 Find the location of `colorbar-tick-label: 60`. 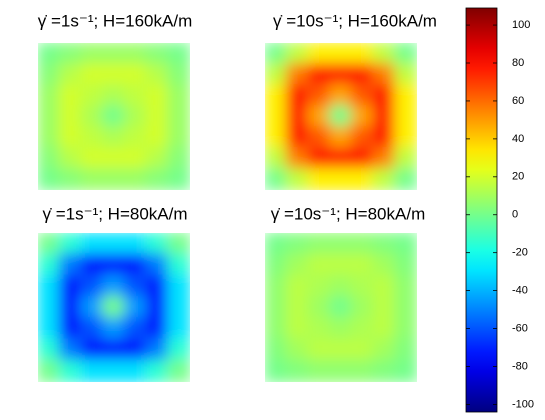

colorbar-tick-label: 60 is located at coordinates (518, 101).